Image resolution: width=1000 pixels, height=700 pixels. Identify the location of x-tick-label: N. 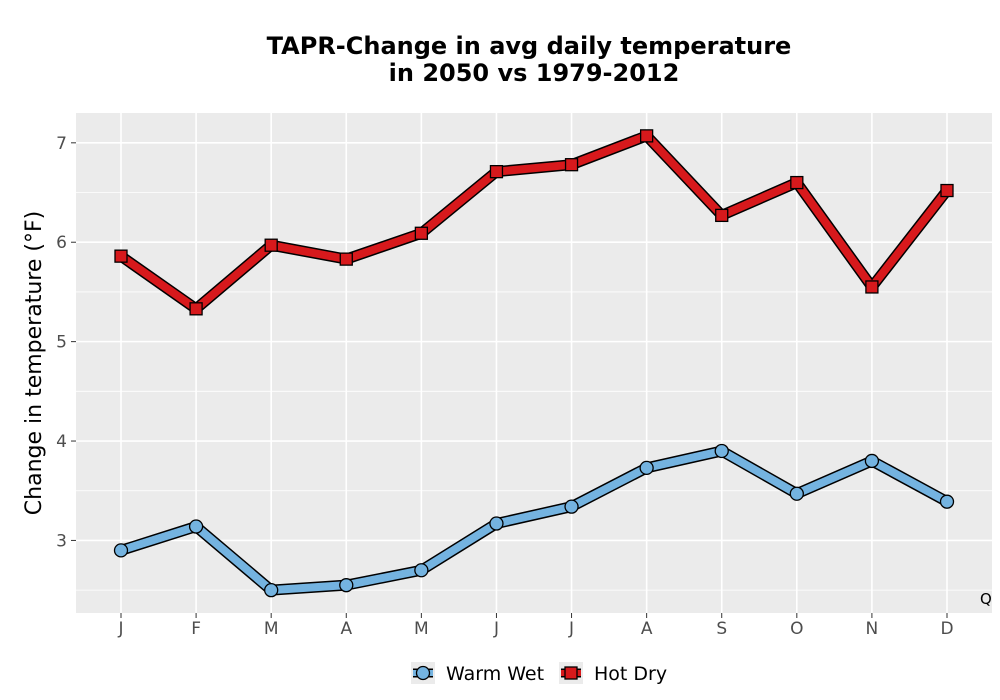
(872, 629).